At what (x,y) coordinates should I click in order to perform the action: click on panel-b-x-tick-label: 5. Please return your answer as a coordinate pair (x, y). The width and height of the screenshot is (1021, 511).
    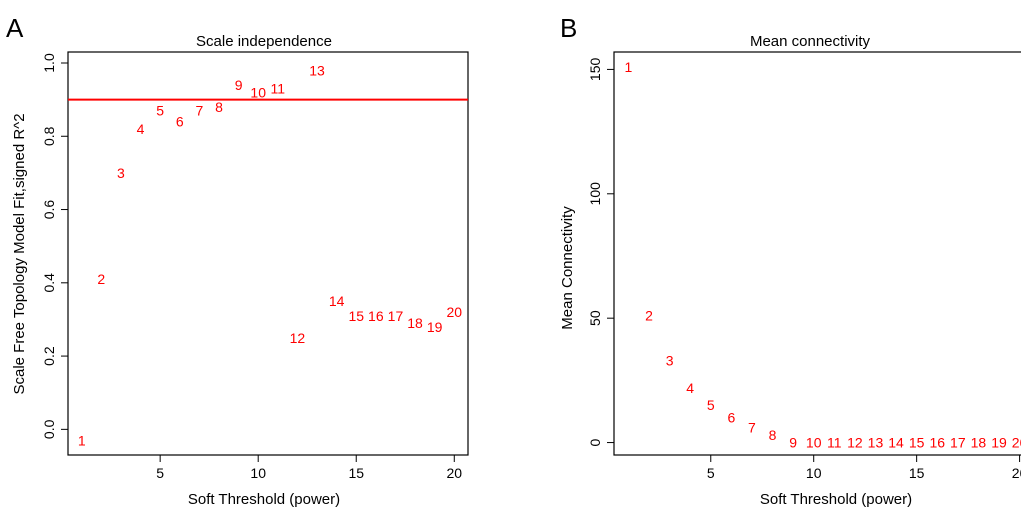
    Looking at the image, I should click on (711, 473).